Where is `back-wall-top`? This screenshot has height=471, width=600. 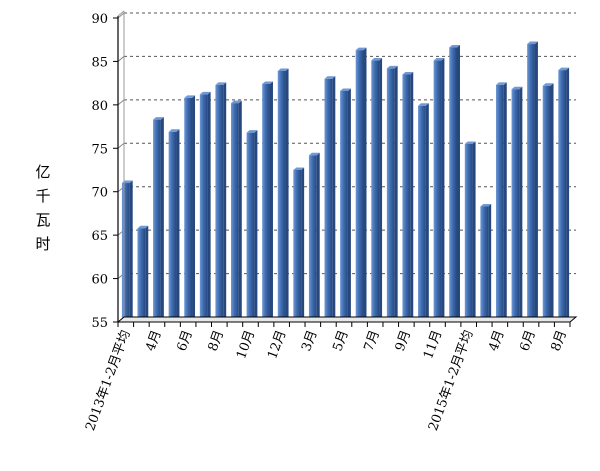
back-wall-top is located at coordinates (121, 13).